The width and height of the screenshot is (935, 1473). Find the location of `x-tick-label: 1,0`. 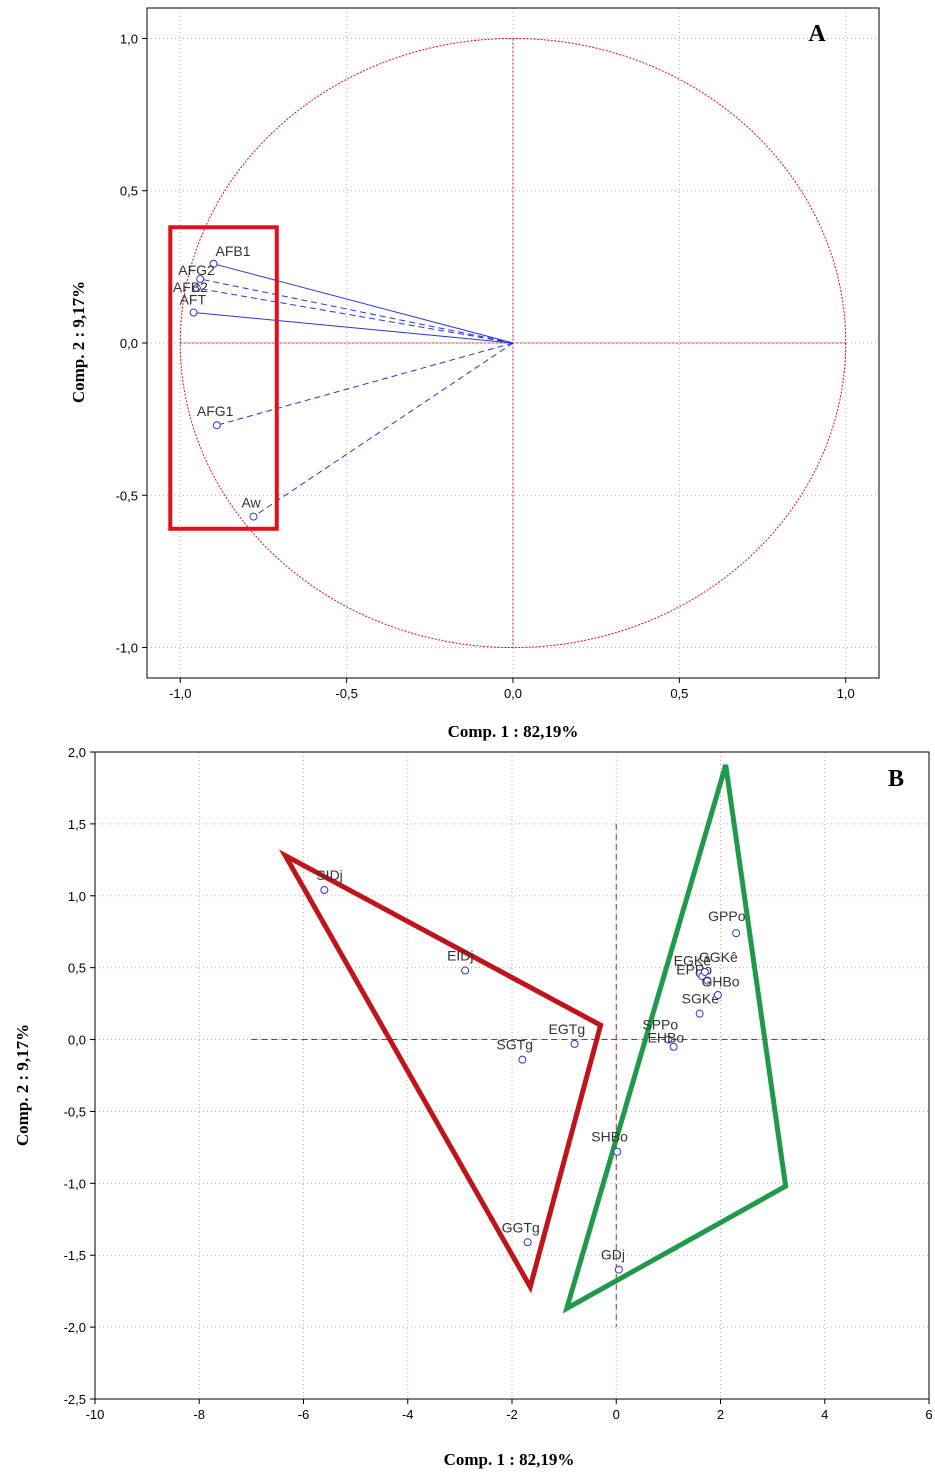

x-tick-label: 1,0 is located at coordinates (846, 693).